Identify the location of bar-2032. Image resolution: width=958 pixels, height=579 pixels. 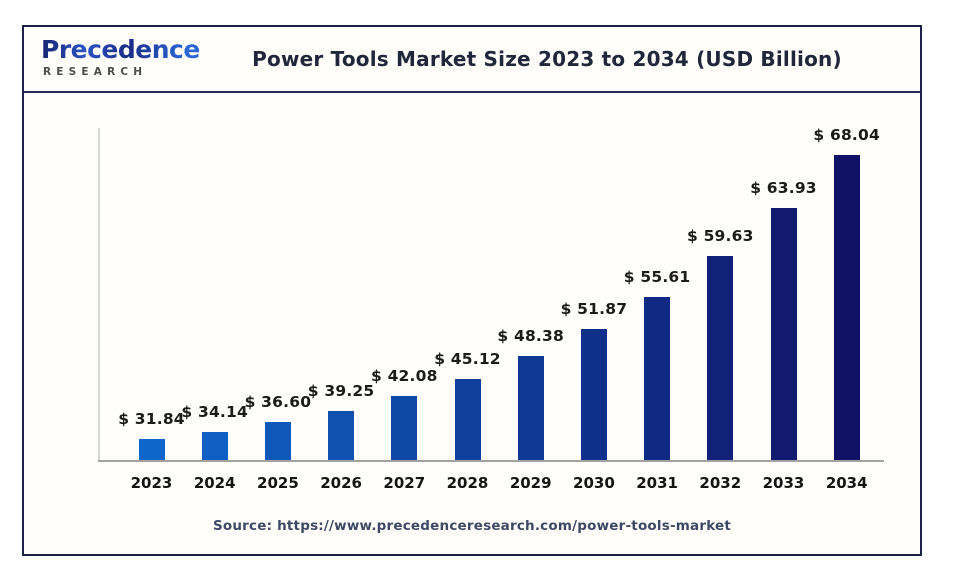
(720, 358).